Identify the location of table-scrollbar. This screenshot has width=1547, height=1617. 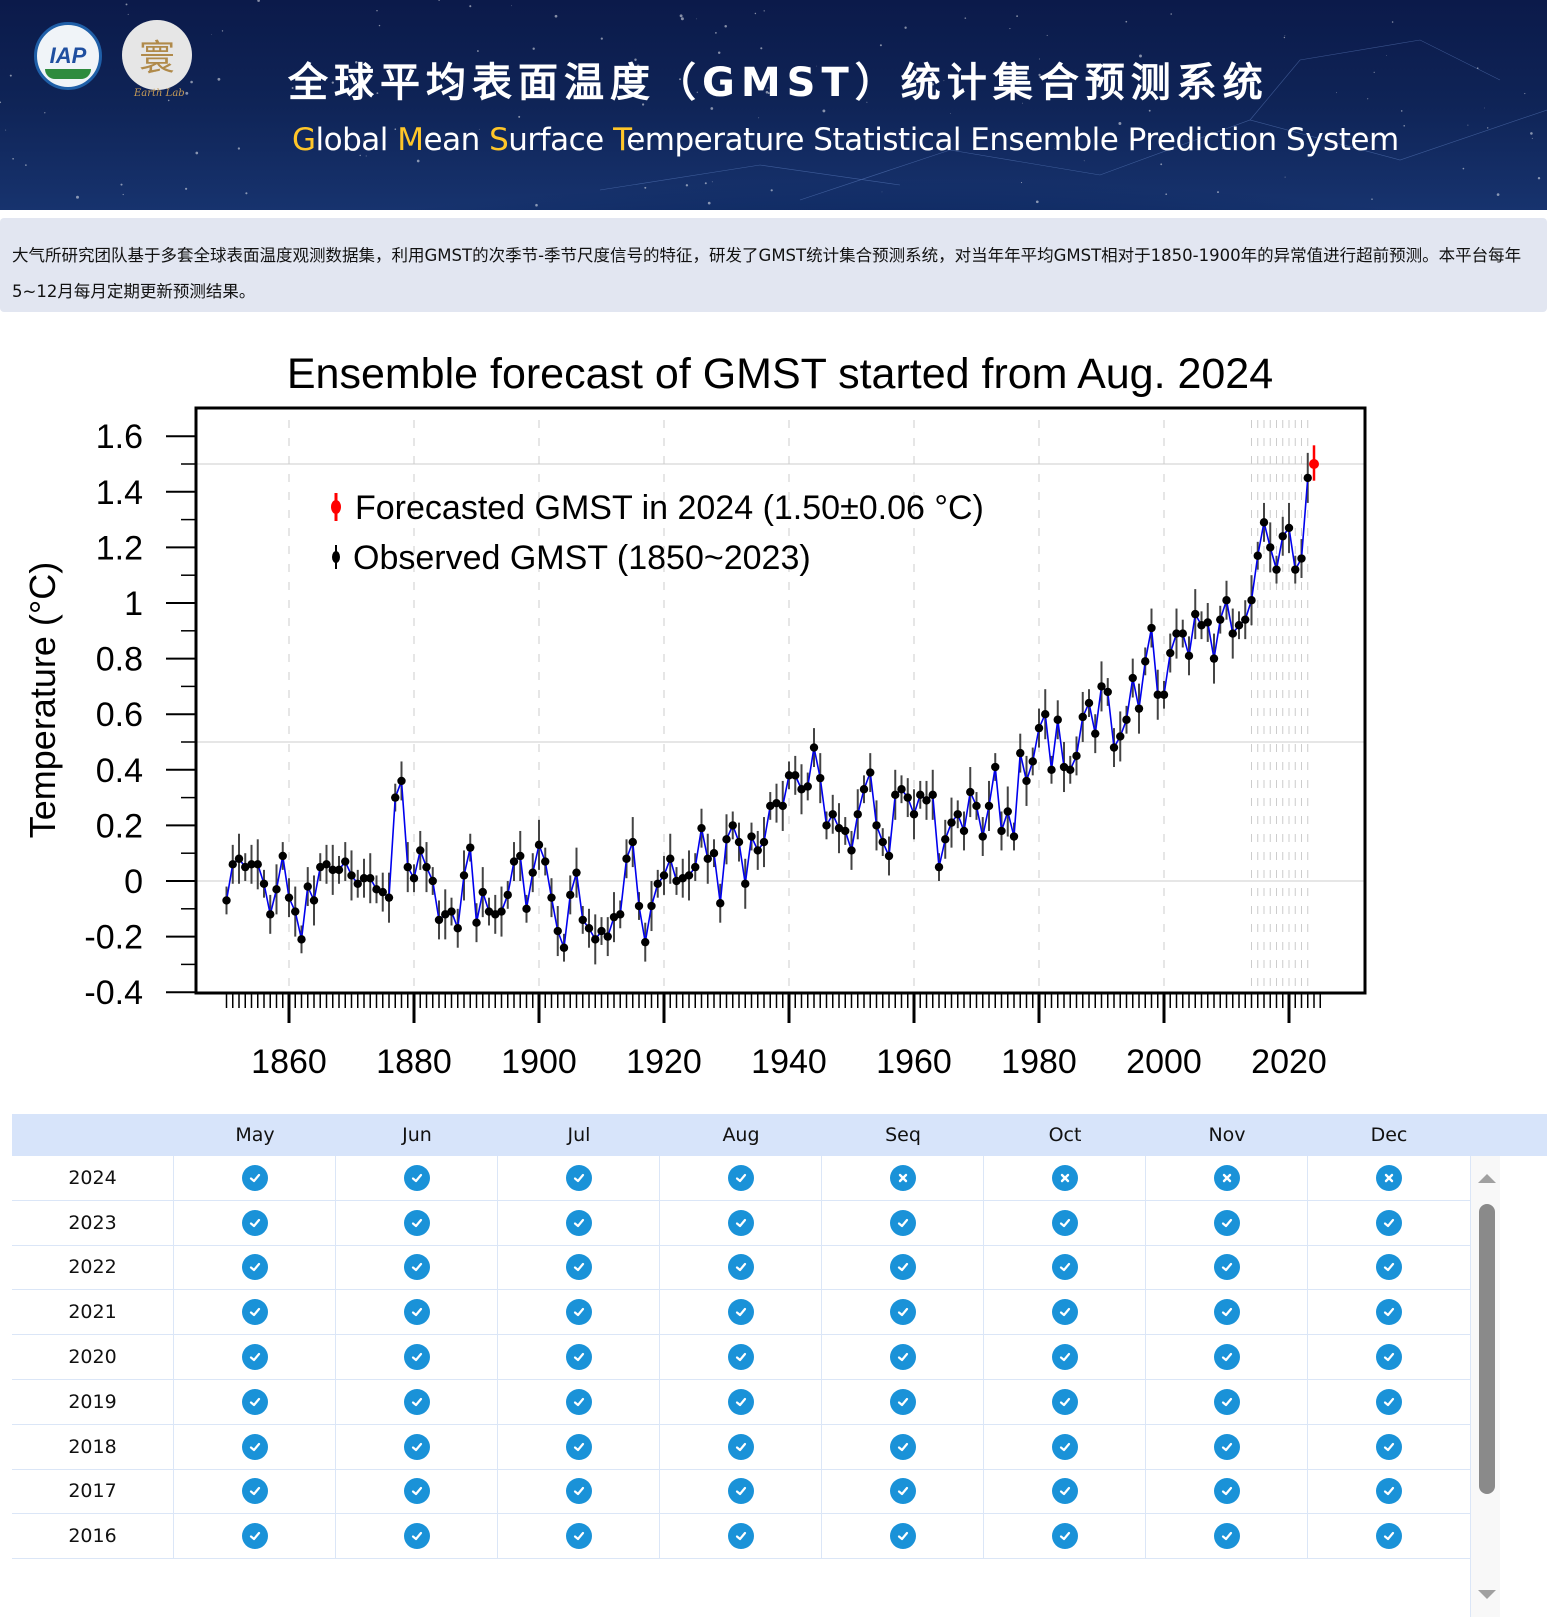
(1485, 1386).